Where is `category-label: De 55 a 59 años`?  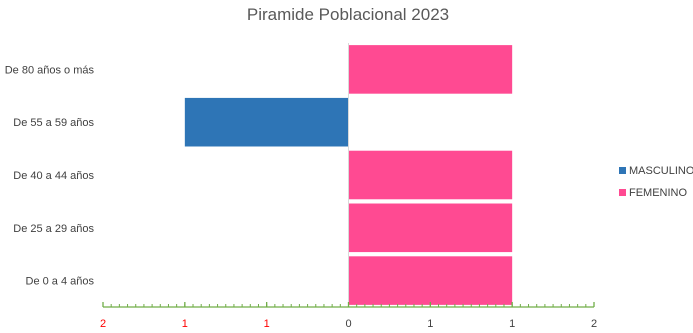
category-label: De 55 a 59 años is located at coordinates (53, 123).